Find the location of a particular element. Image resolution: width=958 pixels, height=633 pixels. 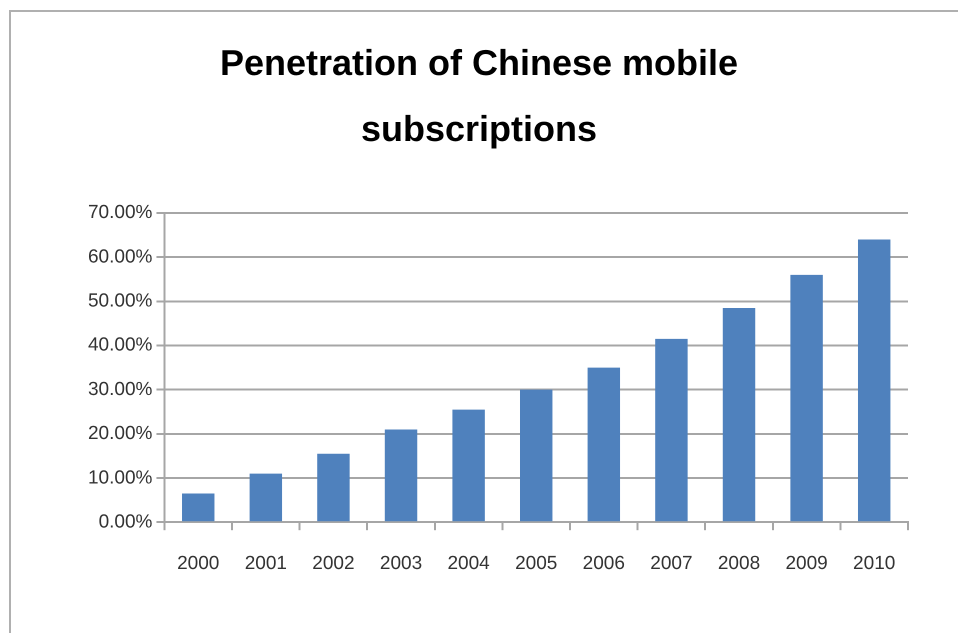

y-tick-label: 40.00% is located at coordinates (120, 345).